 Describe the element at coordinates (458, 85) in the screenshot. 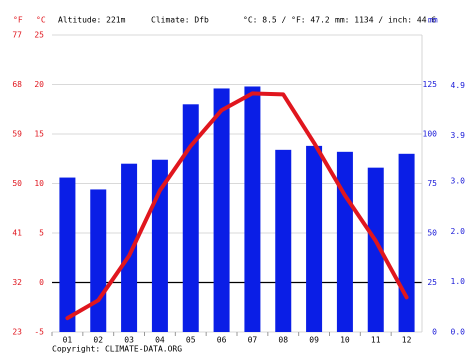

I see `y3-tick-label: 4.9` at that location.